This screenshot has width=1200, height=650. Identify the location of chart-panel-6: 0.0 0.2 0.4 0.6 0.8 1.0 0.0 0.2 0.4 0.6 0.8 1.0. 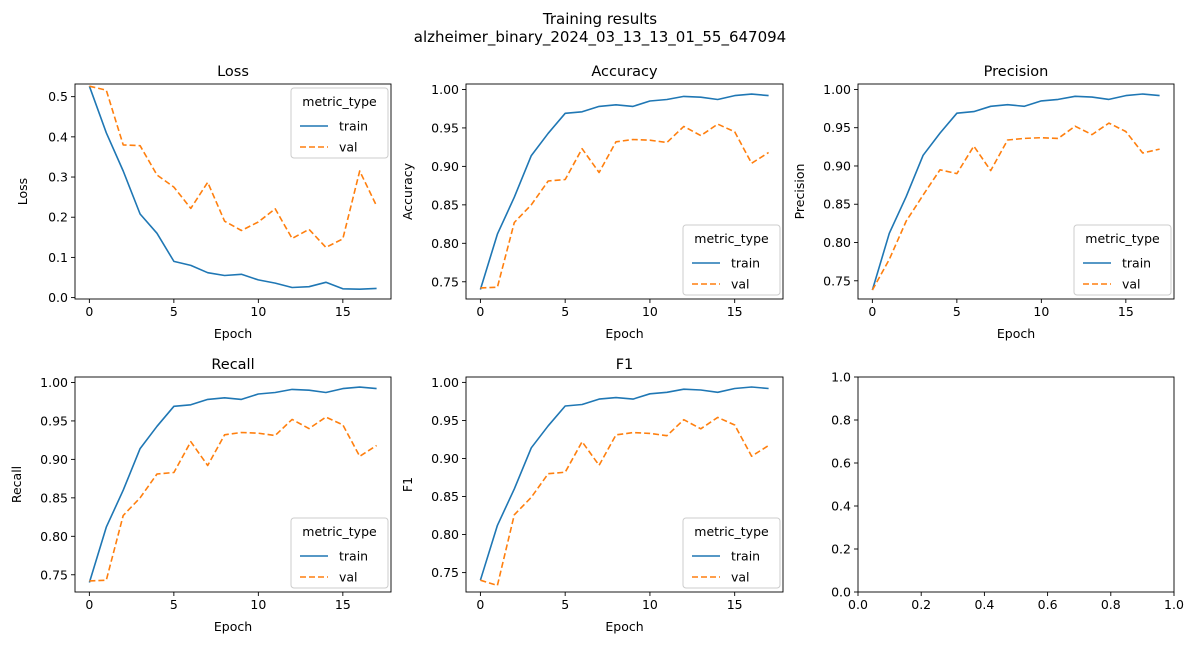
(1007, 491).